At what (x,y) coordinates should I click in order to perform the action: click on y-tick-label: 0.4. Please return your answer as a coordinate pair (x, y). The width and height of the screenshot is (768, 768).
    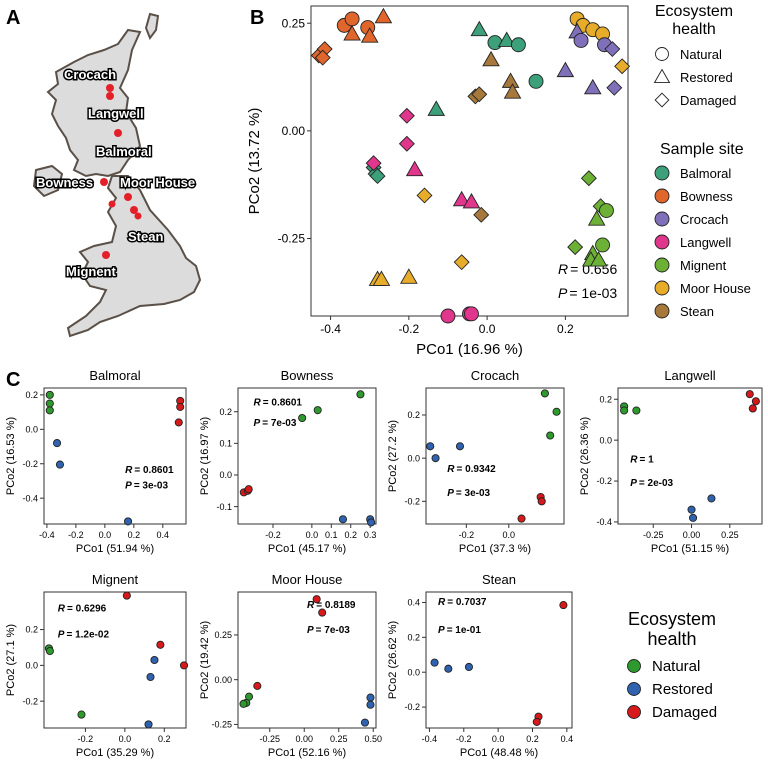
    Looking at the image, I should click on (413, 603).